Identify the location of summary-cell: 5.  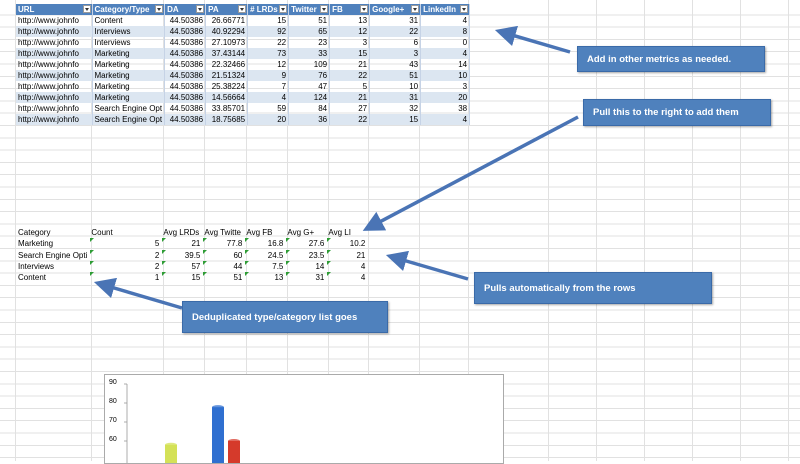
(125, 243).